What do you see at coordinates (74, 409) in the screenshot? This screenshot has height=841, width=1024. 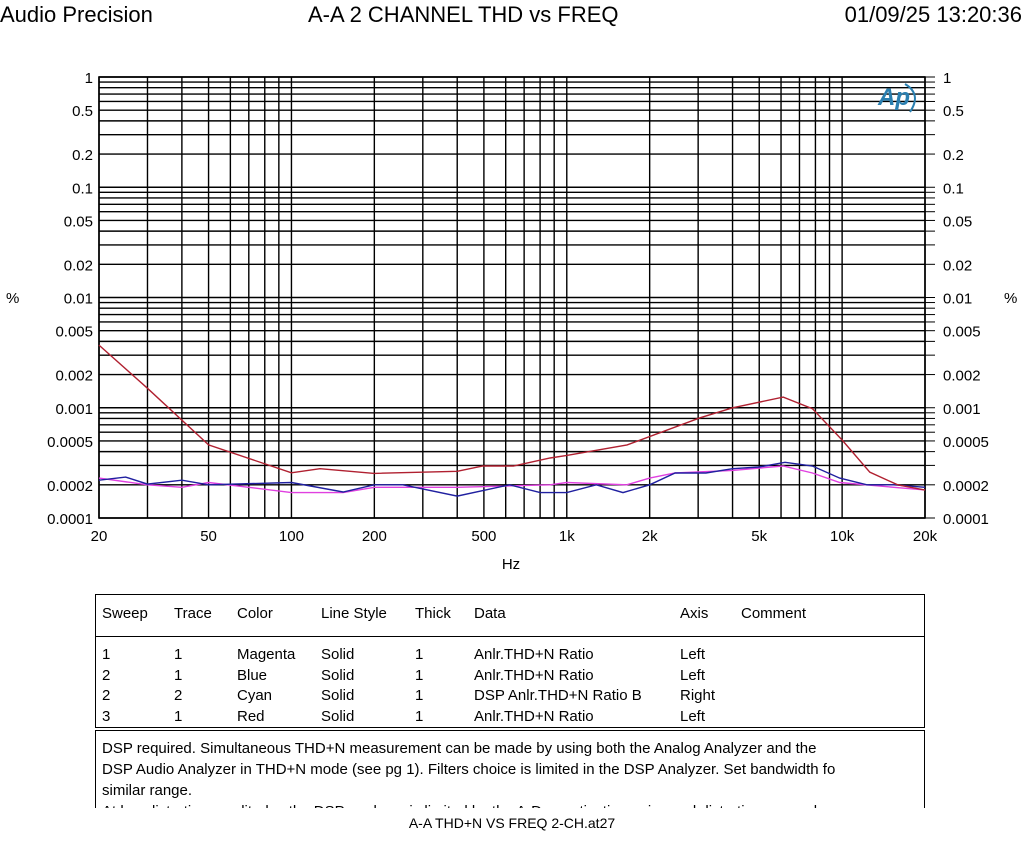 I see `y-tick-label-left: 0.001` at bounding box center [74, 409].